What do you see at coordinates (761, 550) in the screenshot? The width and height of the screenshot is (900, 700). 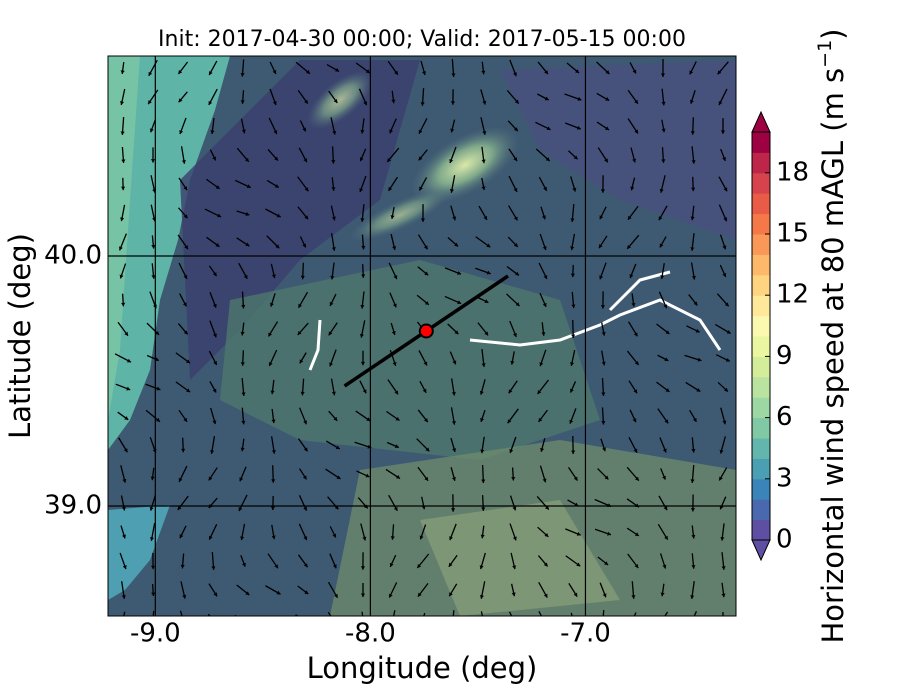 I see `colorbar-extend-low` at bounding box center [761, 550].